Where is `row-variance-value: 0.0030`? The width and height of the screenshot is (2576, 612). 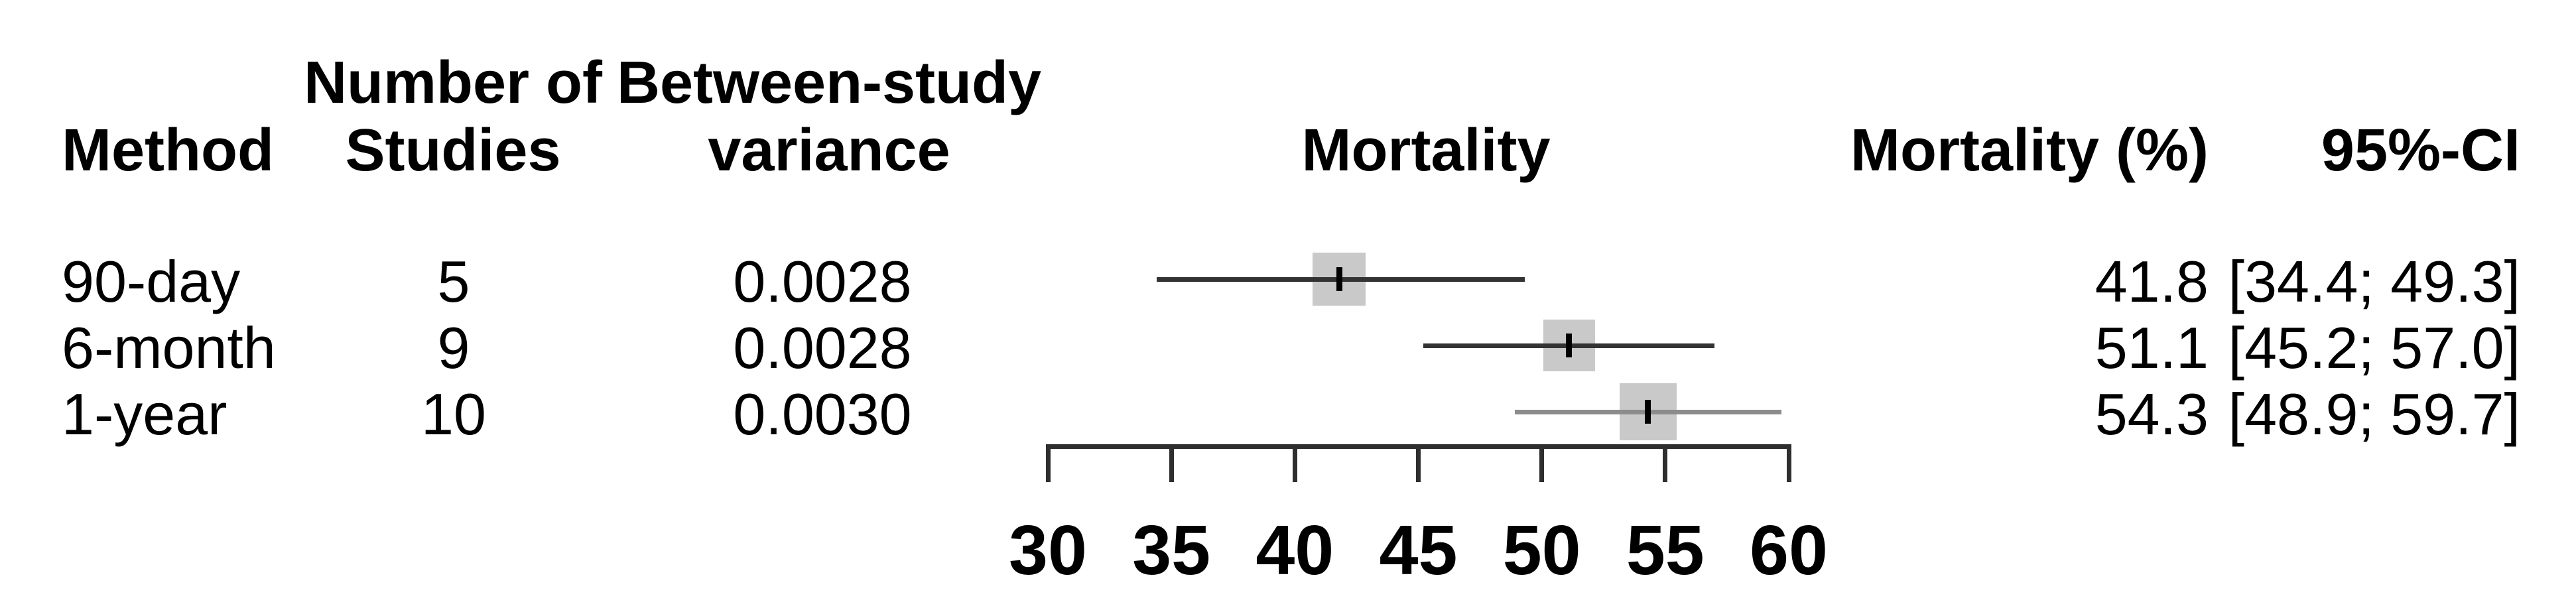 row-variance-value: 0.0030 is located at coordinates (823, 414).